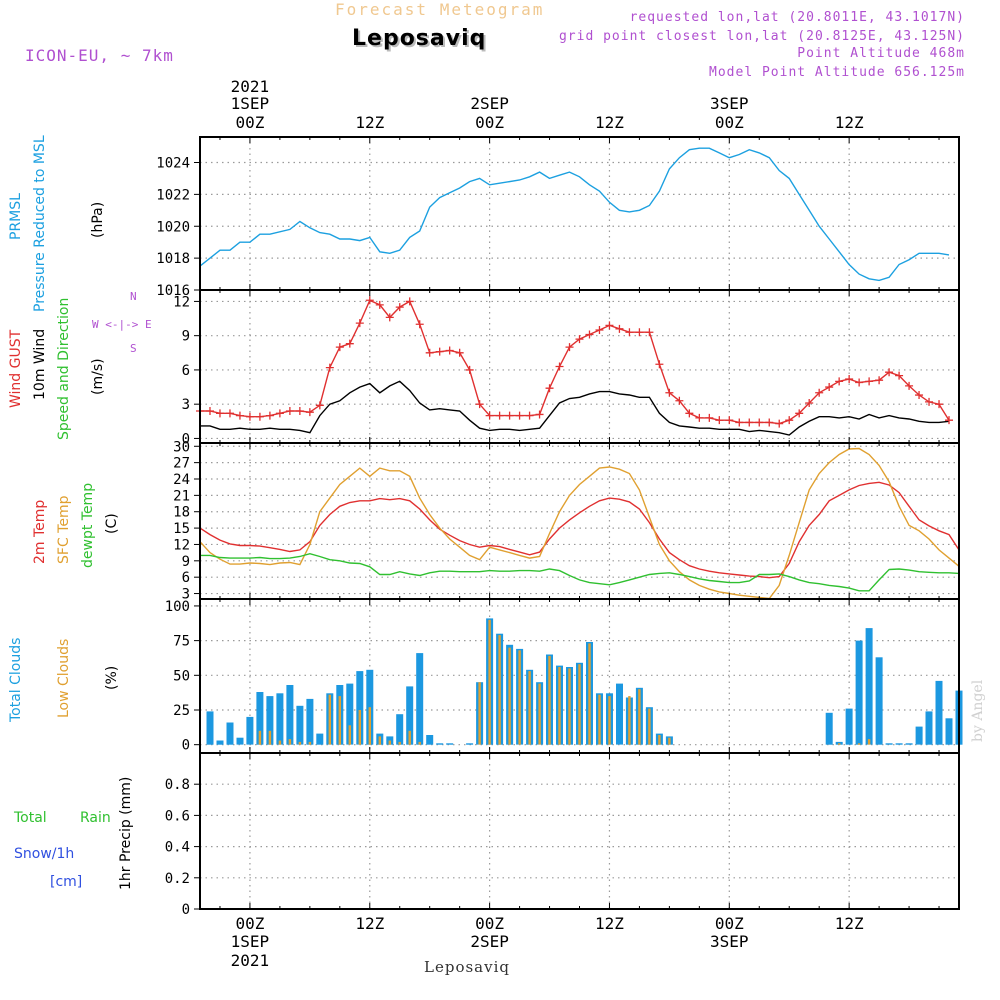 This screenshot has height=1000, width=1000. I want to click on bottom-year-label: 2021, so click(250, 960).